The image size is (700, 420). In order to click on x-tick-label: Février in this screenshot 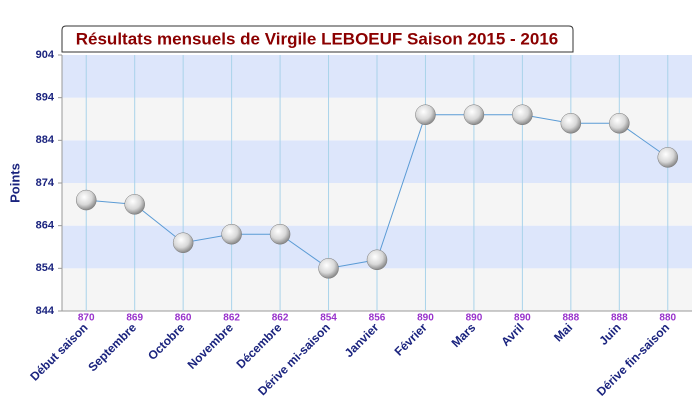, I will do `click(411, 339)`.